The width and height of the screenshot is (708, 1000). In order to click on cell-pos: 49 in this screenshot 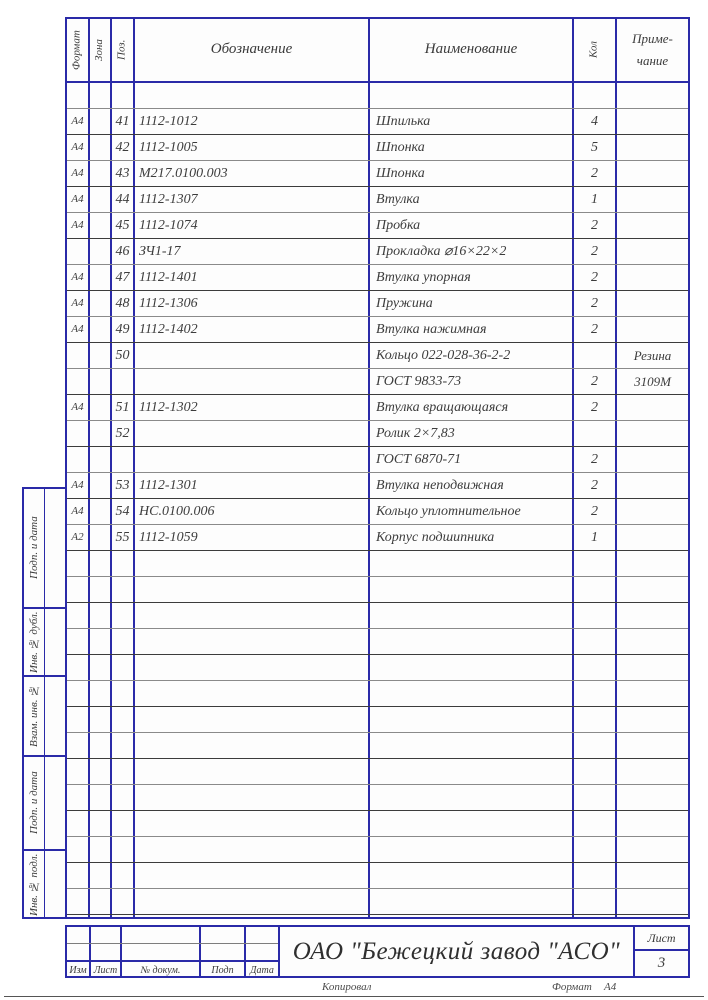, I will do `click(122, 329)`.